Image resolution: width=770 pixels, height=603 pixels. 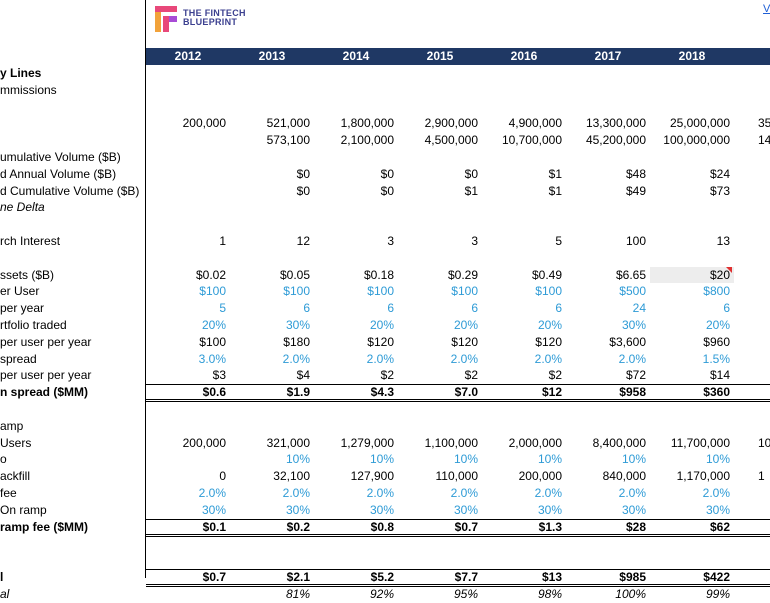 What do you see at coordinates (297, 510) in the screenshot?
I see `table-cell: 30%` at bounding box center [297, 510].